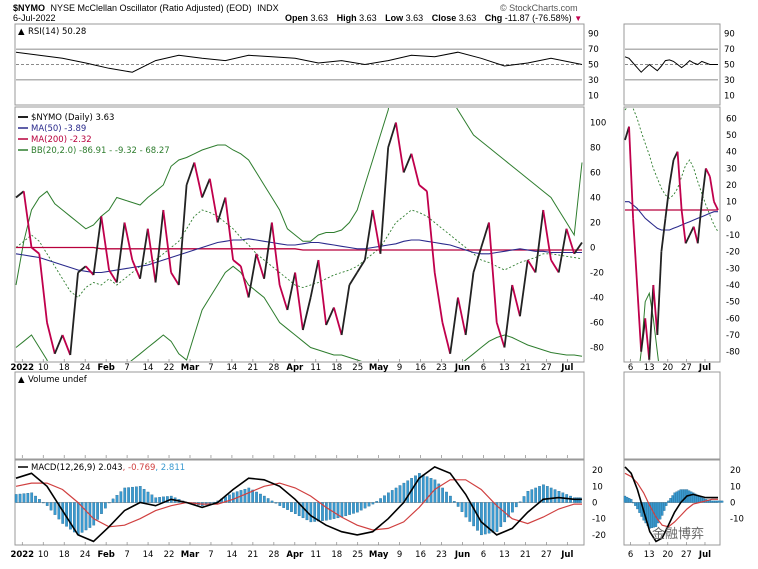 This screenshot has width=758, height=569. What do you see at coordinates (546, 368) in the screenshot?
I see `price-xtick-label: 27` at bounding box center [546, 368].